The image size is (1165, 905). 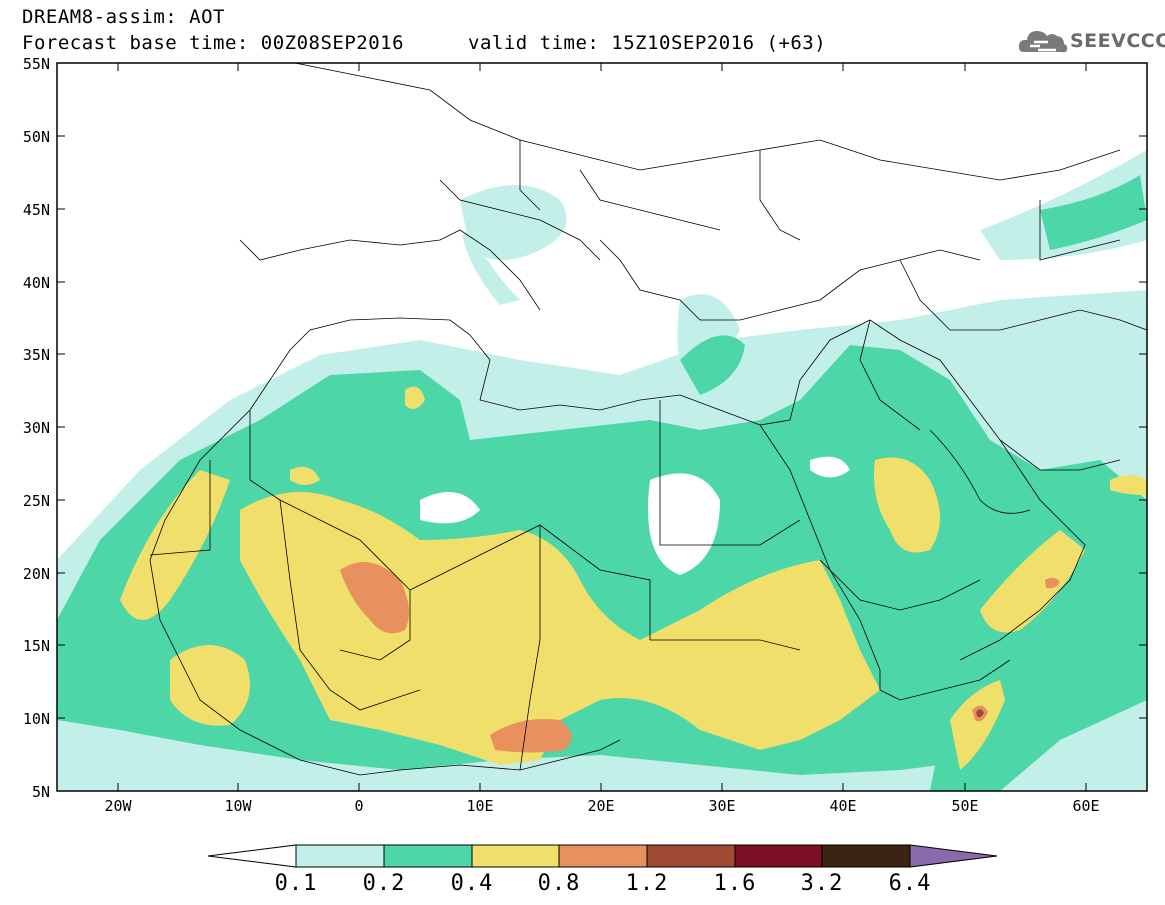 I want to click on logo-text: SEEVCCC, so click(x=1117, y=41).